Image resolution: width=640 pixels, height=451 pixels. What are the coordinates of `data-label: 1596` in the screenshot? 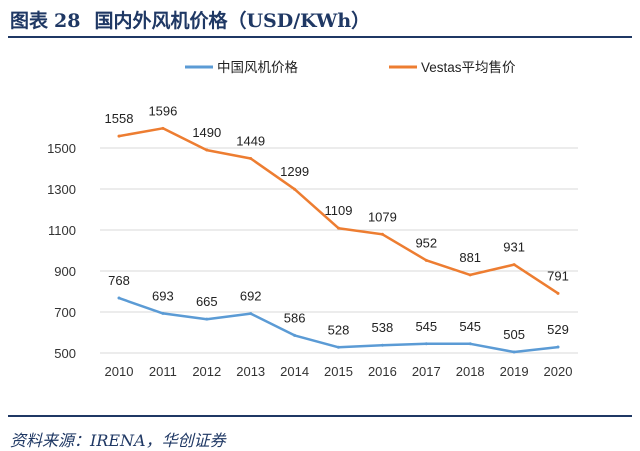 It's located at (162, 110).